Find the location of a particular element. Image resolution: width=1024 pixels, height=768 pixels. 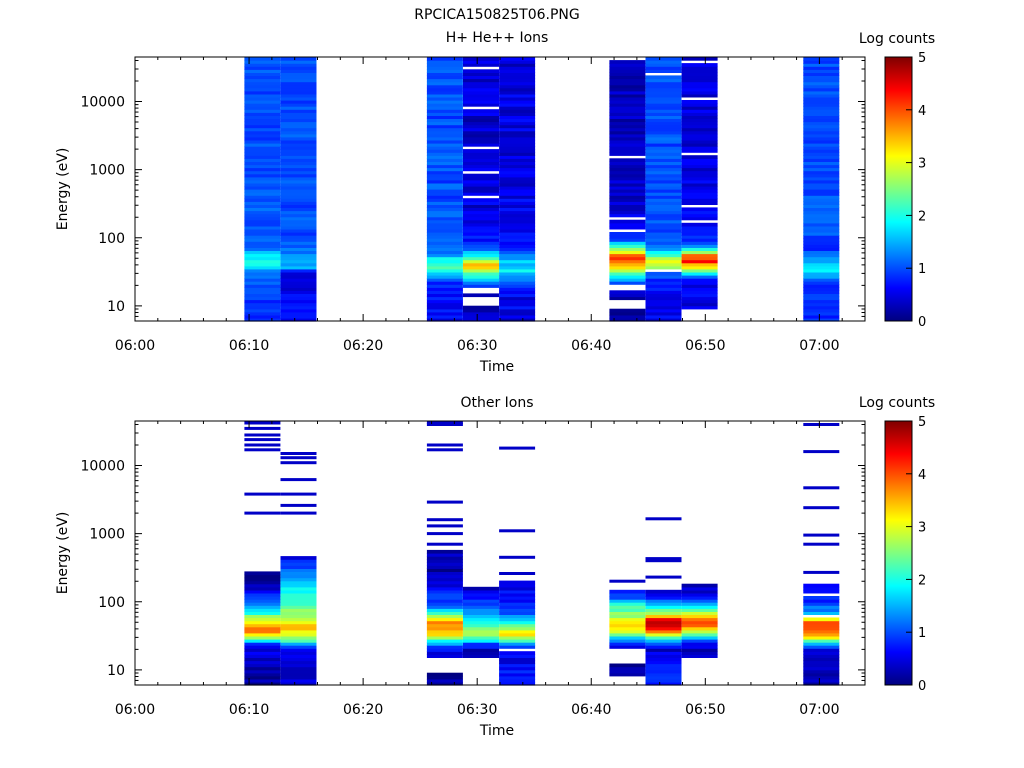

x-tick-label: 06:20 is located at coordinates (363, 346).